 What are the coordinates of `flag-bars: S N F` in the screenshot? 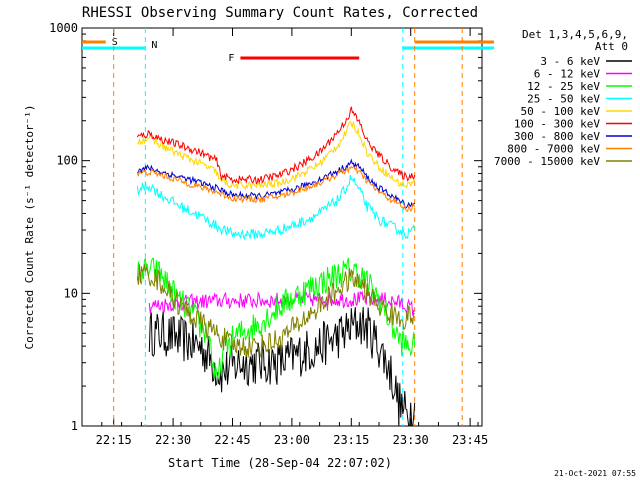 It's located at (288, 50).